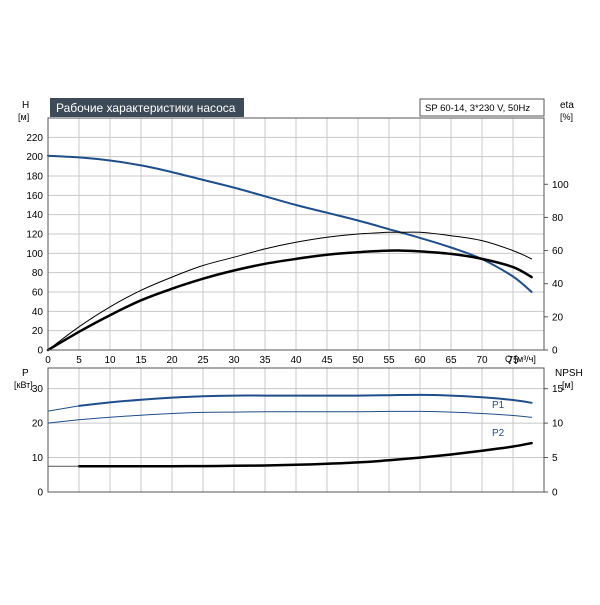 This screenshot has height=605, width=600. What do you see at coordinates (451, 360) in the screenshot?
I see `x-tick-label: 65` at bounding box center [451, 360].